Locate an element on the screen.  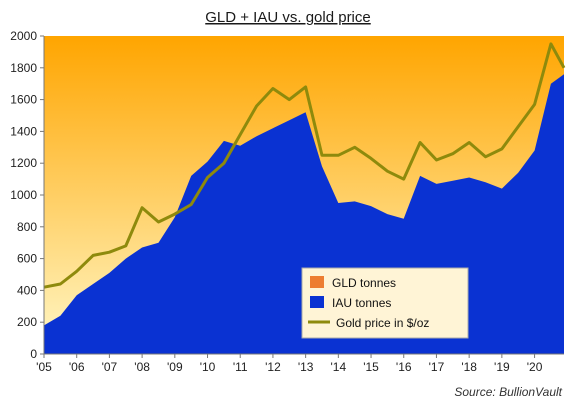
legend-swatch-gld is located at coordinates (317, 282).